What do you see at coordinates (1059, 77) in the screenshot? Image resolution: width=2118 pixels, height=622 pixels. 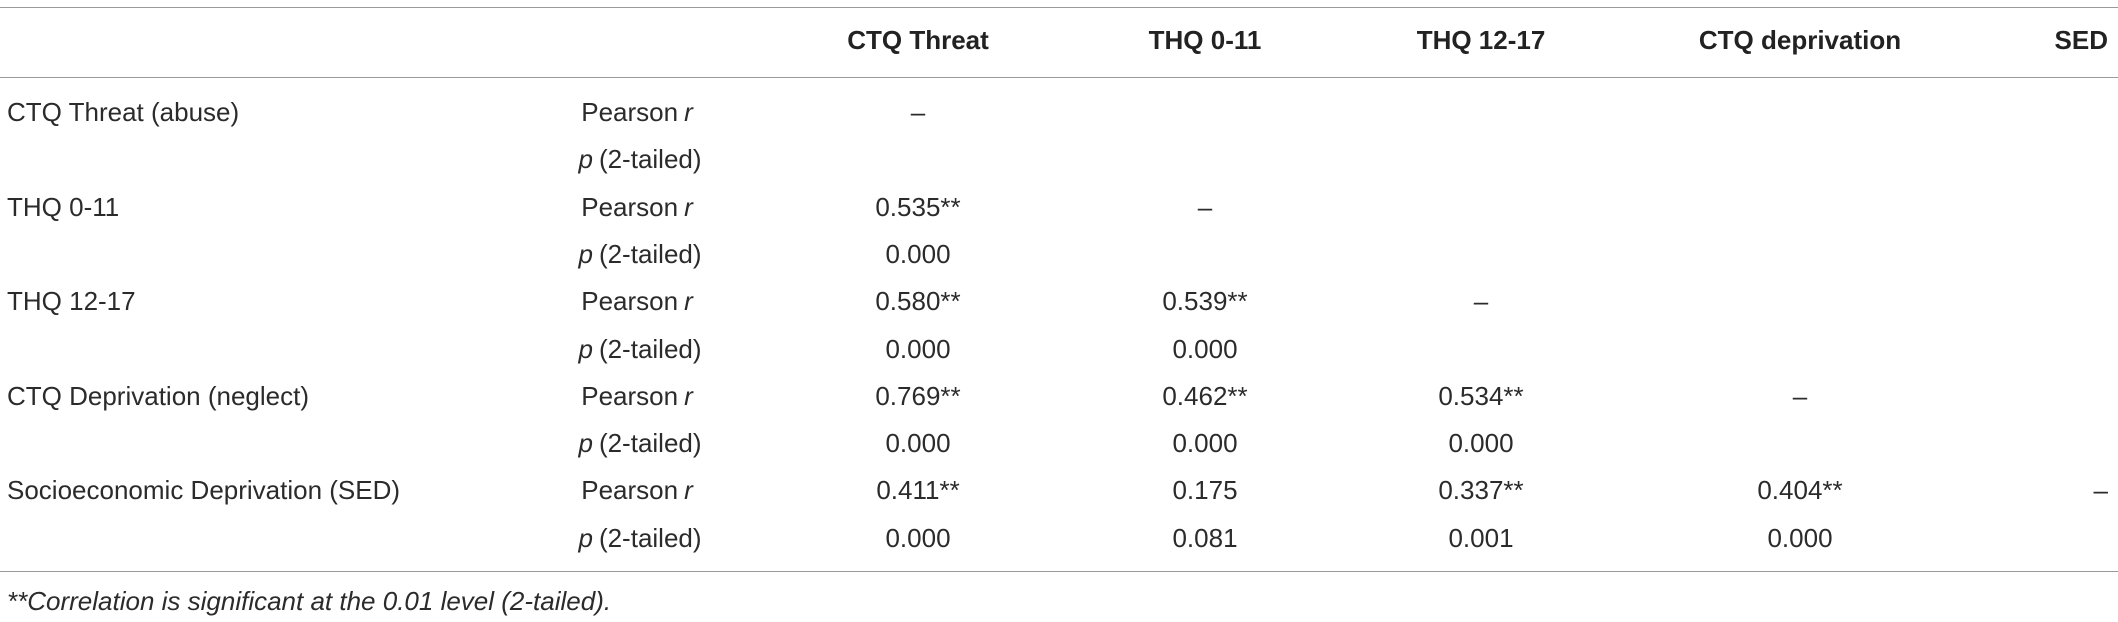 I see `header-rule` at bounding box center [1059, 77].